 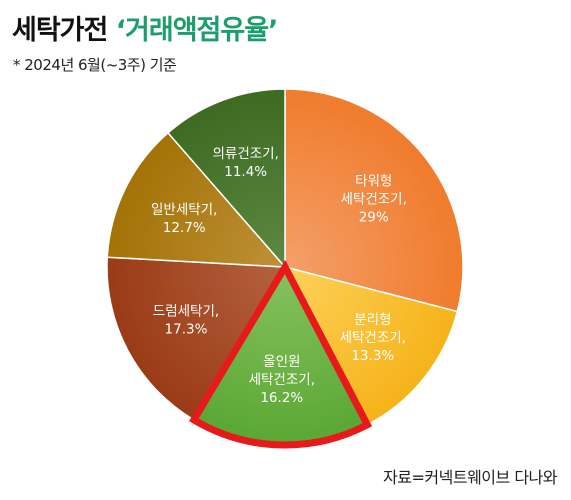 I want to click on slice-label-올인원-세탁건조기: 올인원 세탁건조기, 16.2%, so click(x=282, y=380).